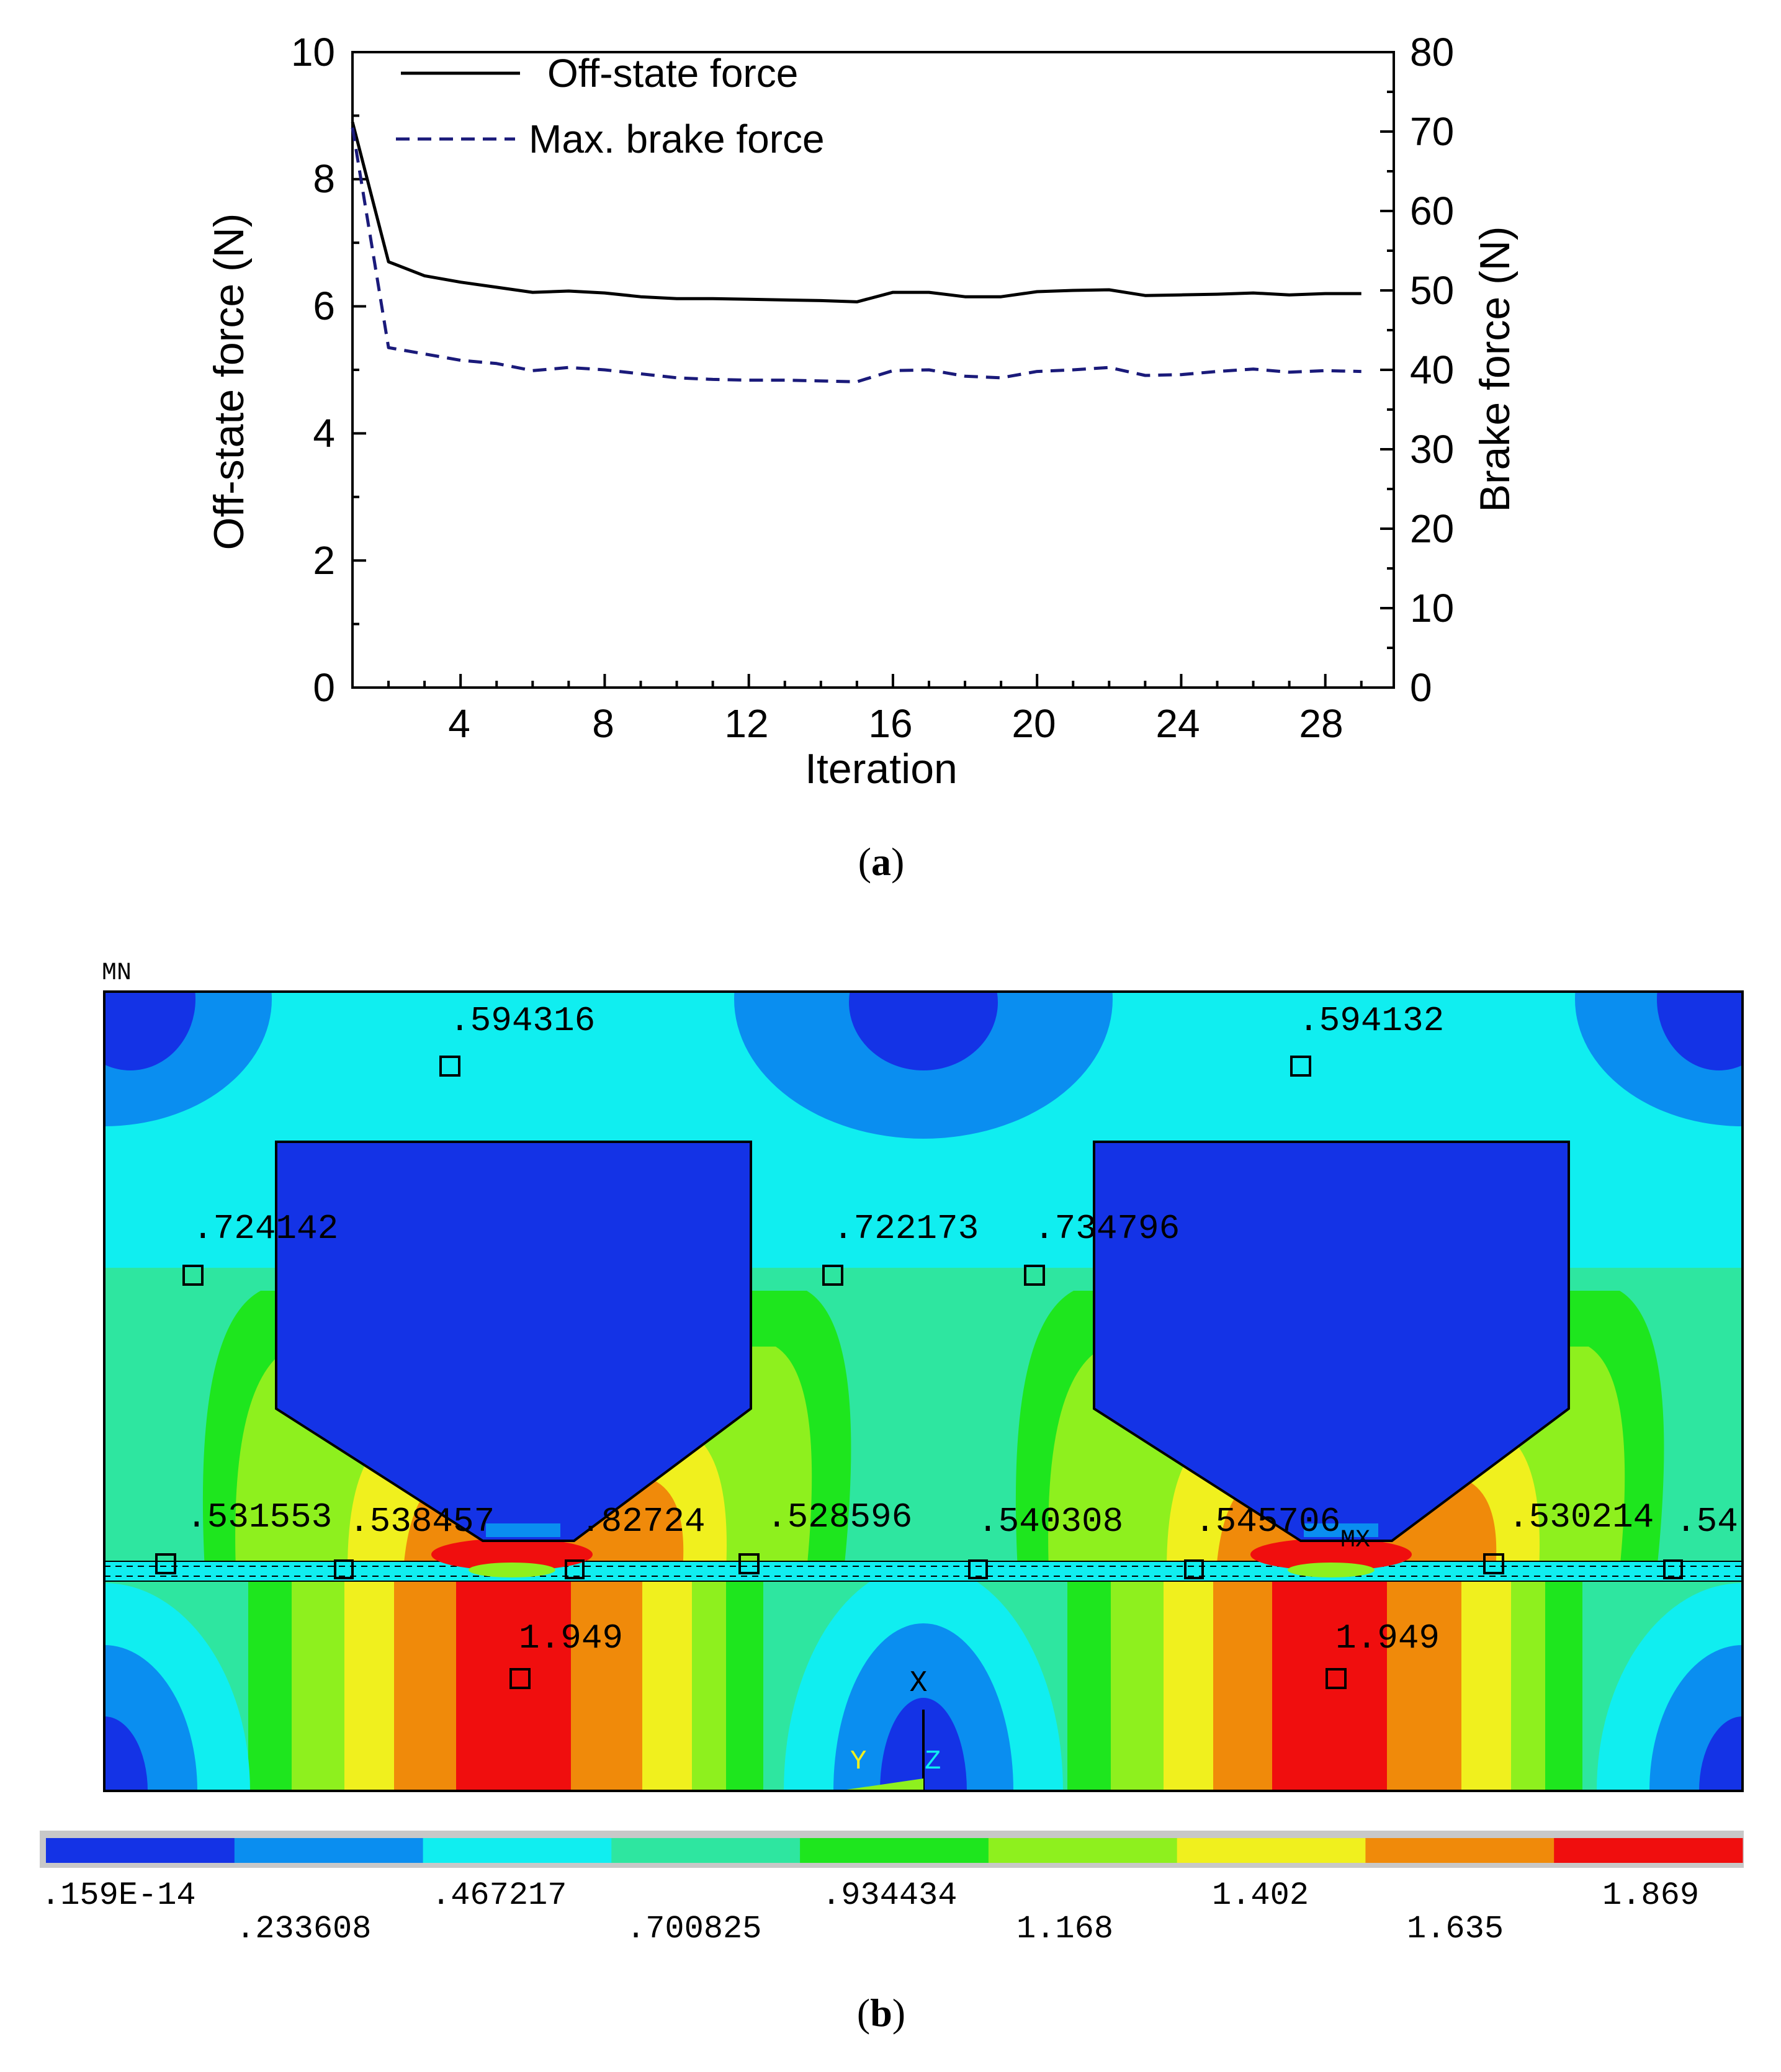  Describe the element at coordinates (677, 139) in the screenshot. I see `legend-label-brake: Max. brake force` at that location.